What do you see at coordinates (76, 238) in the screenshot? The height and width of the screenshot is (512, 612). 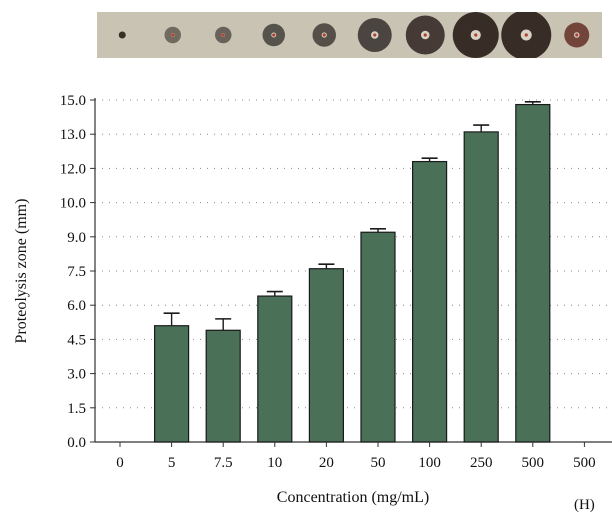 I see `y-tick-label: 9.0` at bounding box center [76, 238].